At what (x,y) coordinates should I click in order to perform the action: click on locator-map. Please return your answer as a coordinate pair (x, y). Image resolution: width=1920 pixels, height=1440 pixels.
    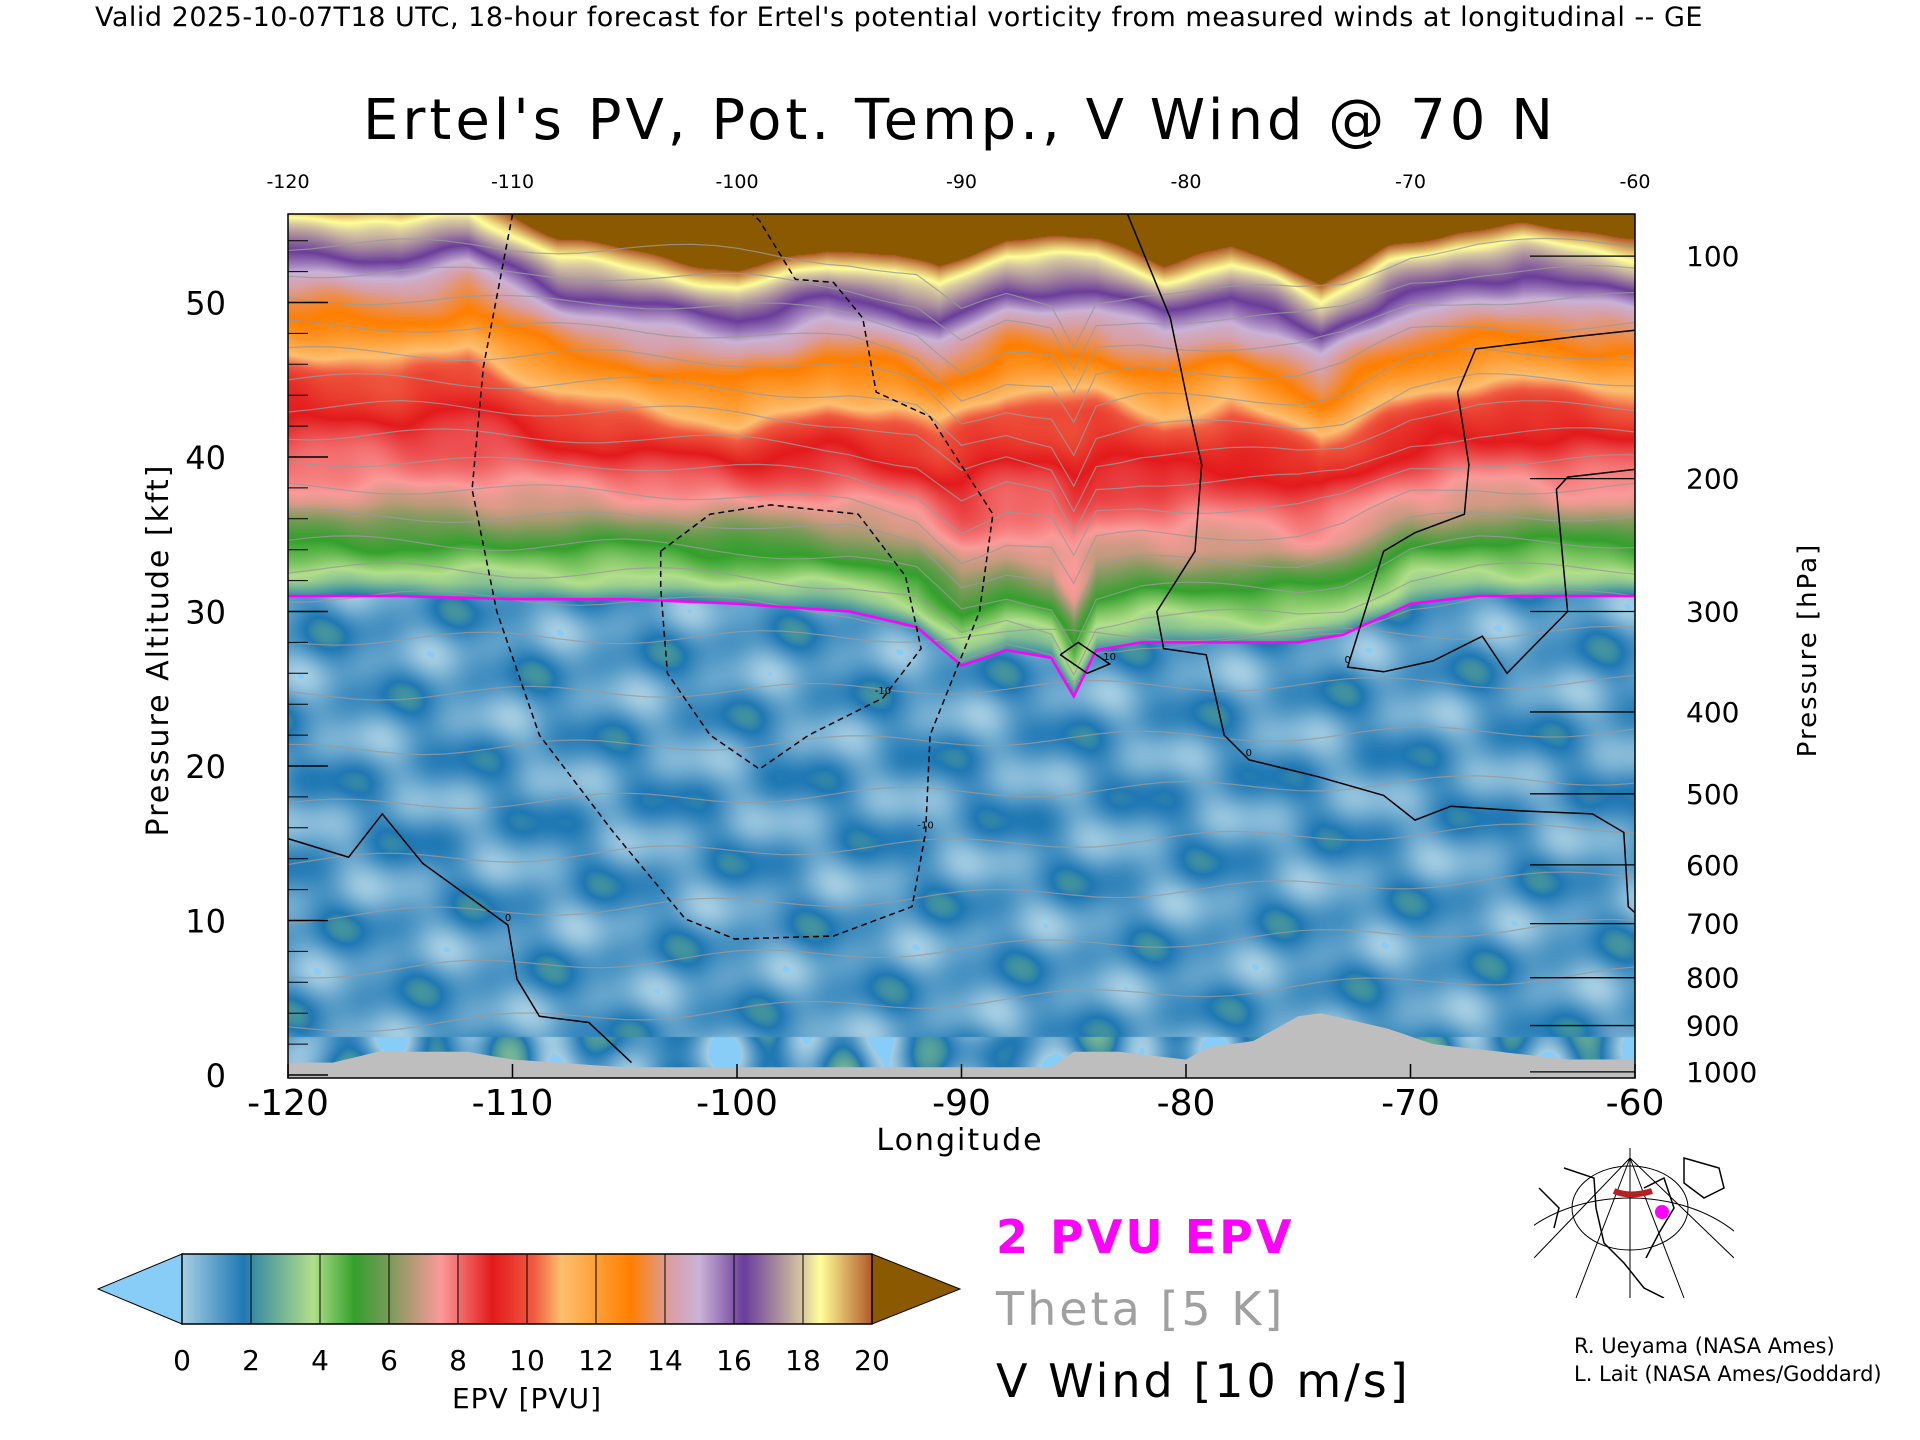
    Looking at the image, I should click on (1634, 1223).